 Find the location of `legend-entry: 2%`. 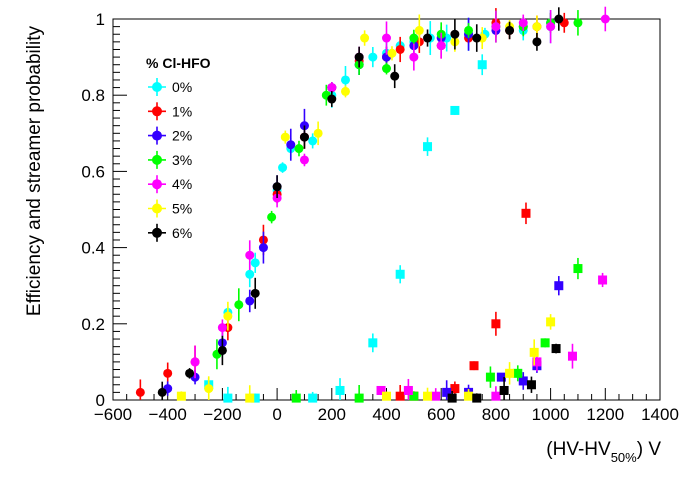

legend-entry: 2% is located at coordinates (170, 135).